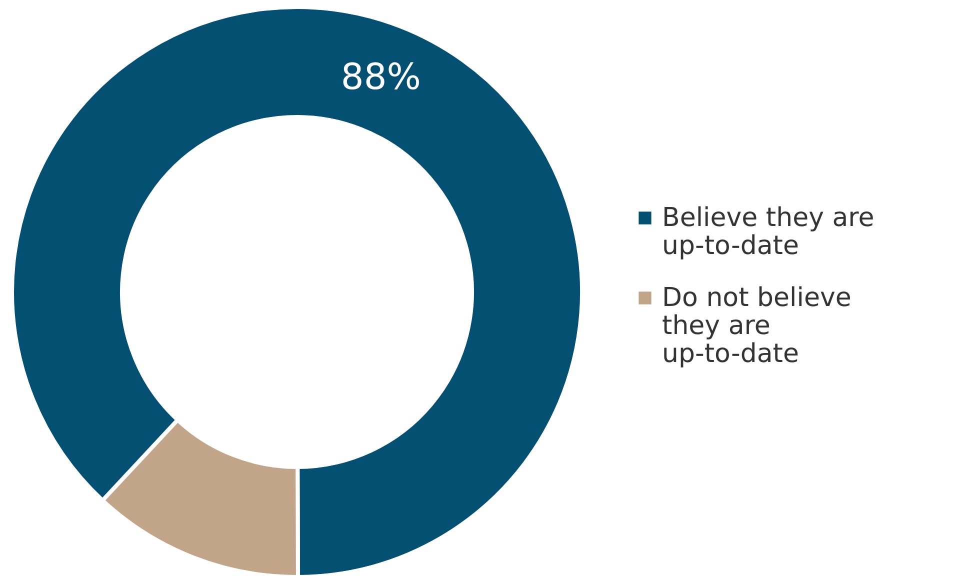 Image resolution: width=960 pixels, height=576 pixels. What do you see at coordinates (380, 77) in the screenshot?
I see `data-label: 88%` at bounding box center [380, 77].